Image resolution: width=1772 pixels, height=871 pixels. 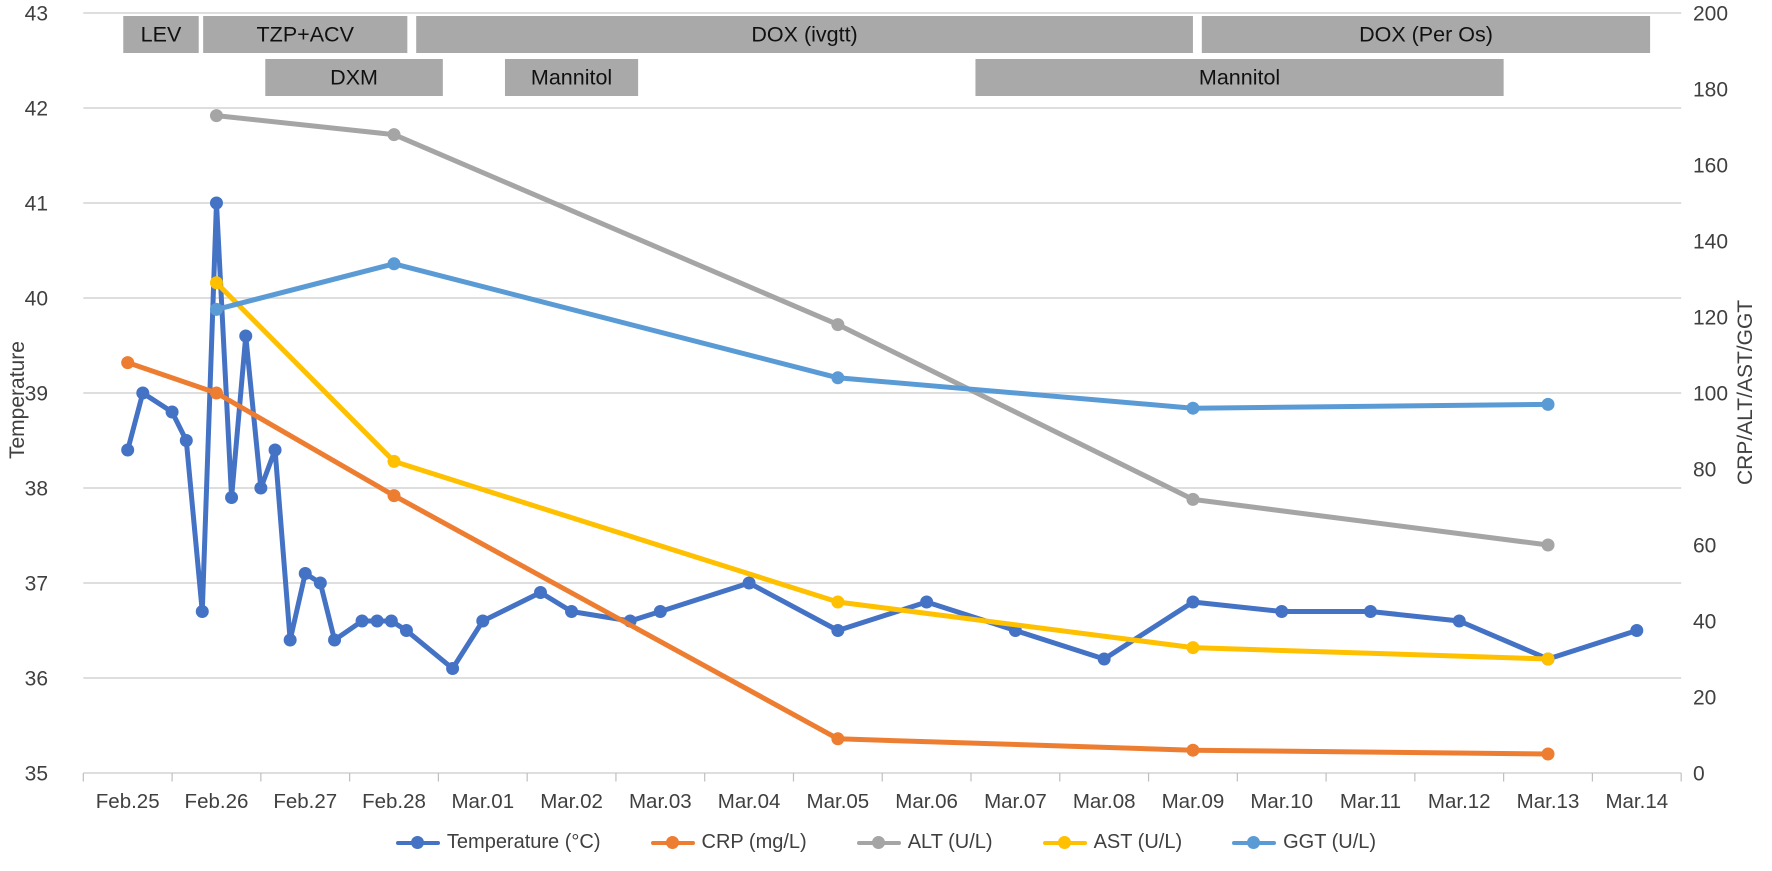 What do you see at coordinates (660, 801) in the screenshot?
I see `x-axis-label: Mar.03` at bounding box center [660, 801].